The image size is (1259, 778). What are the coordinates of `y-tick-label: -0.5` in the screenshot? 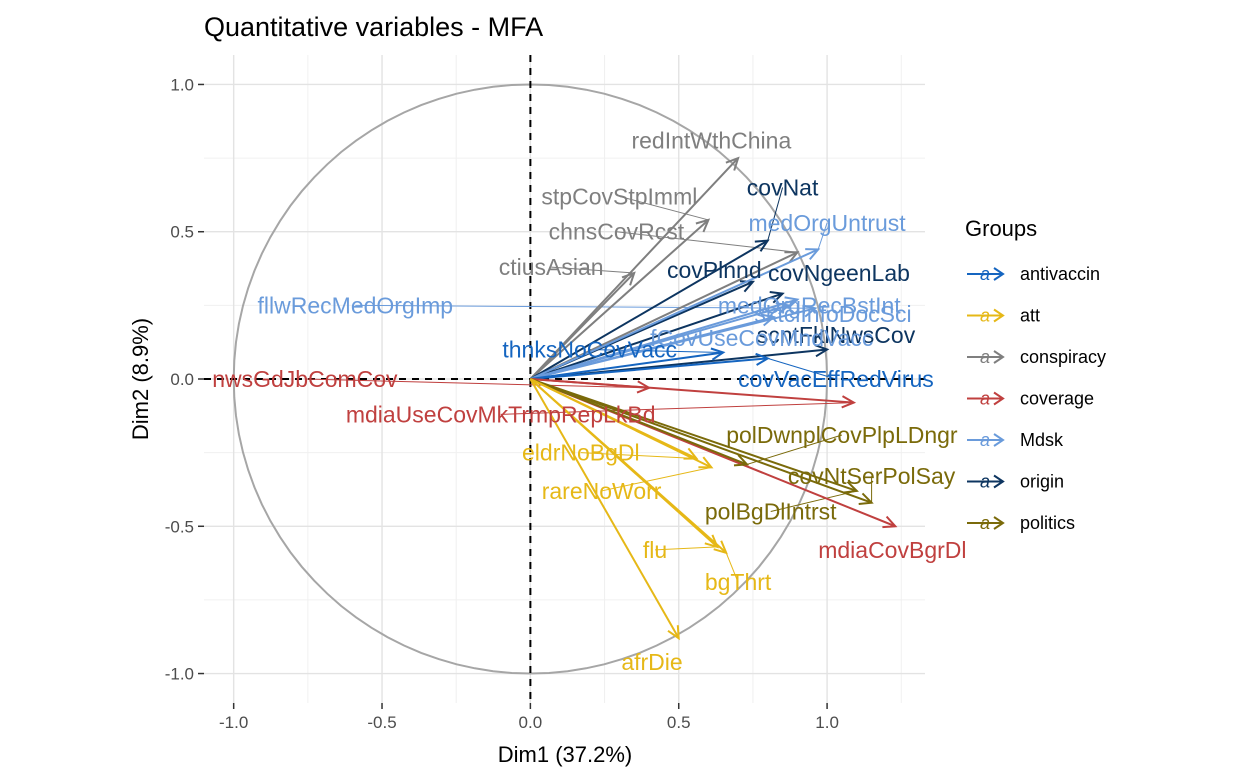 It's located at (179, 526).